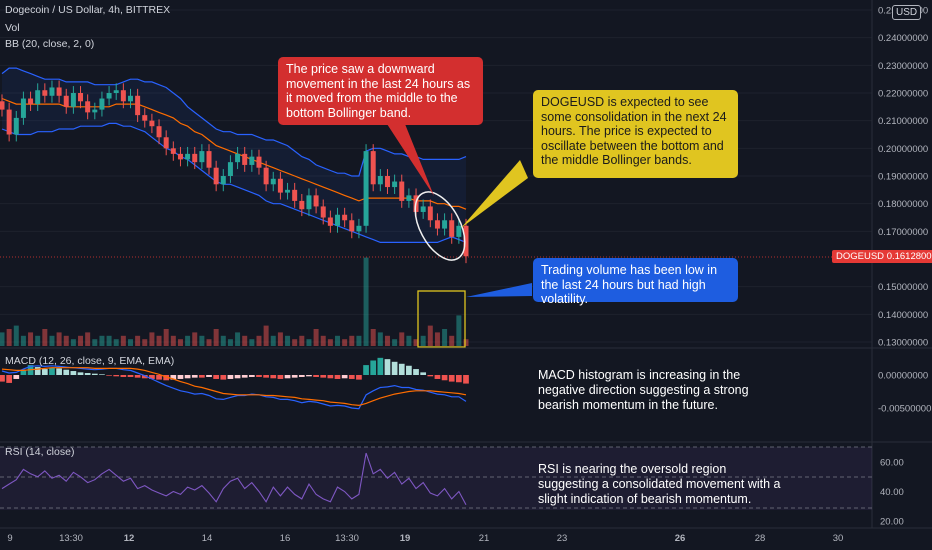 The width and height of the screenshot is (932, 550). I want to click on time-tick-label: 30, so click(838, 538).